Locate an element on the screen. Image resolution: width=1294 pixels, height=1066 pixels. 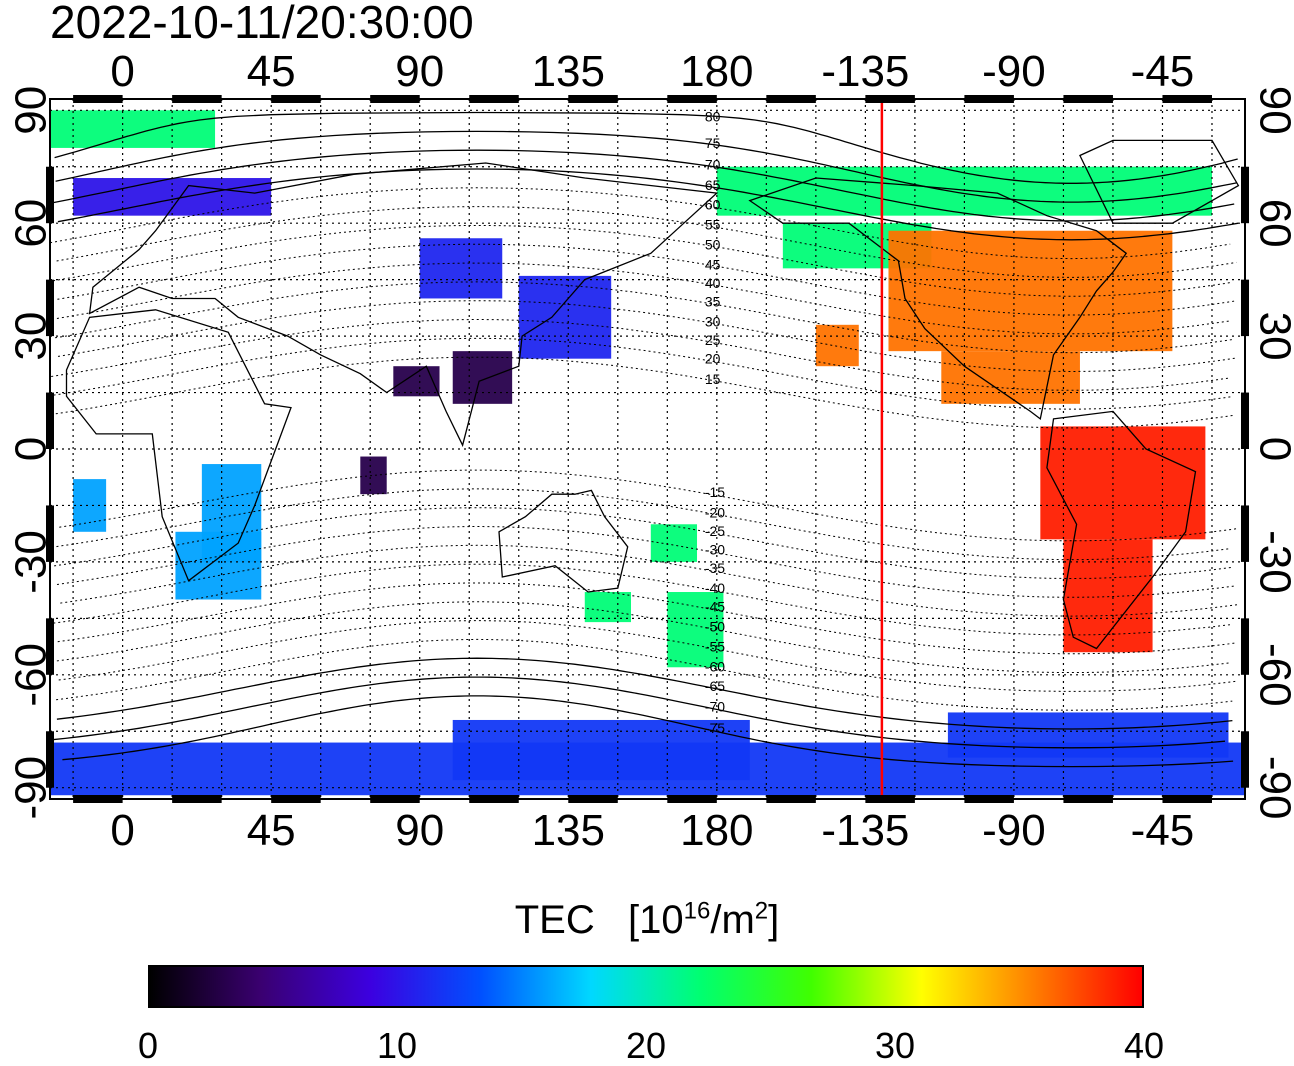
top-longitude-label: -90 is located at coordinates (1014, 71).